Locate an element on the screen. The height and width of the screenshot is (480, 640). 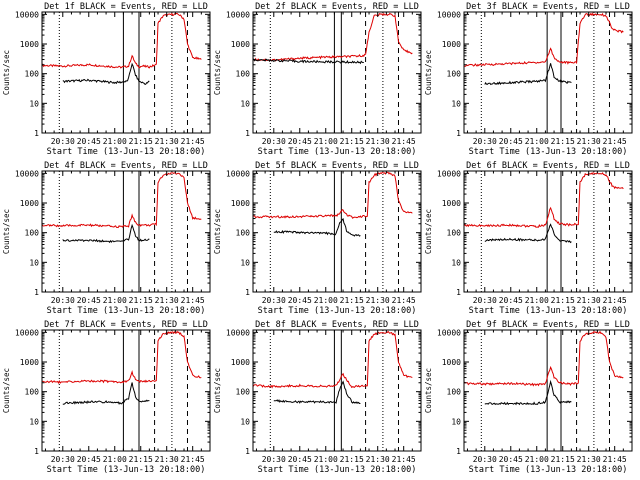
chart-title: Det 4f BLACK = Events, RED = LLD is located at coordinates (126, 166).